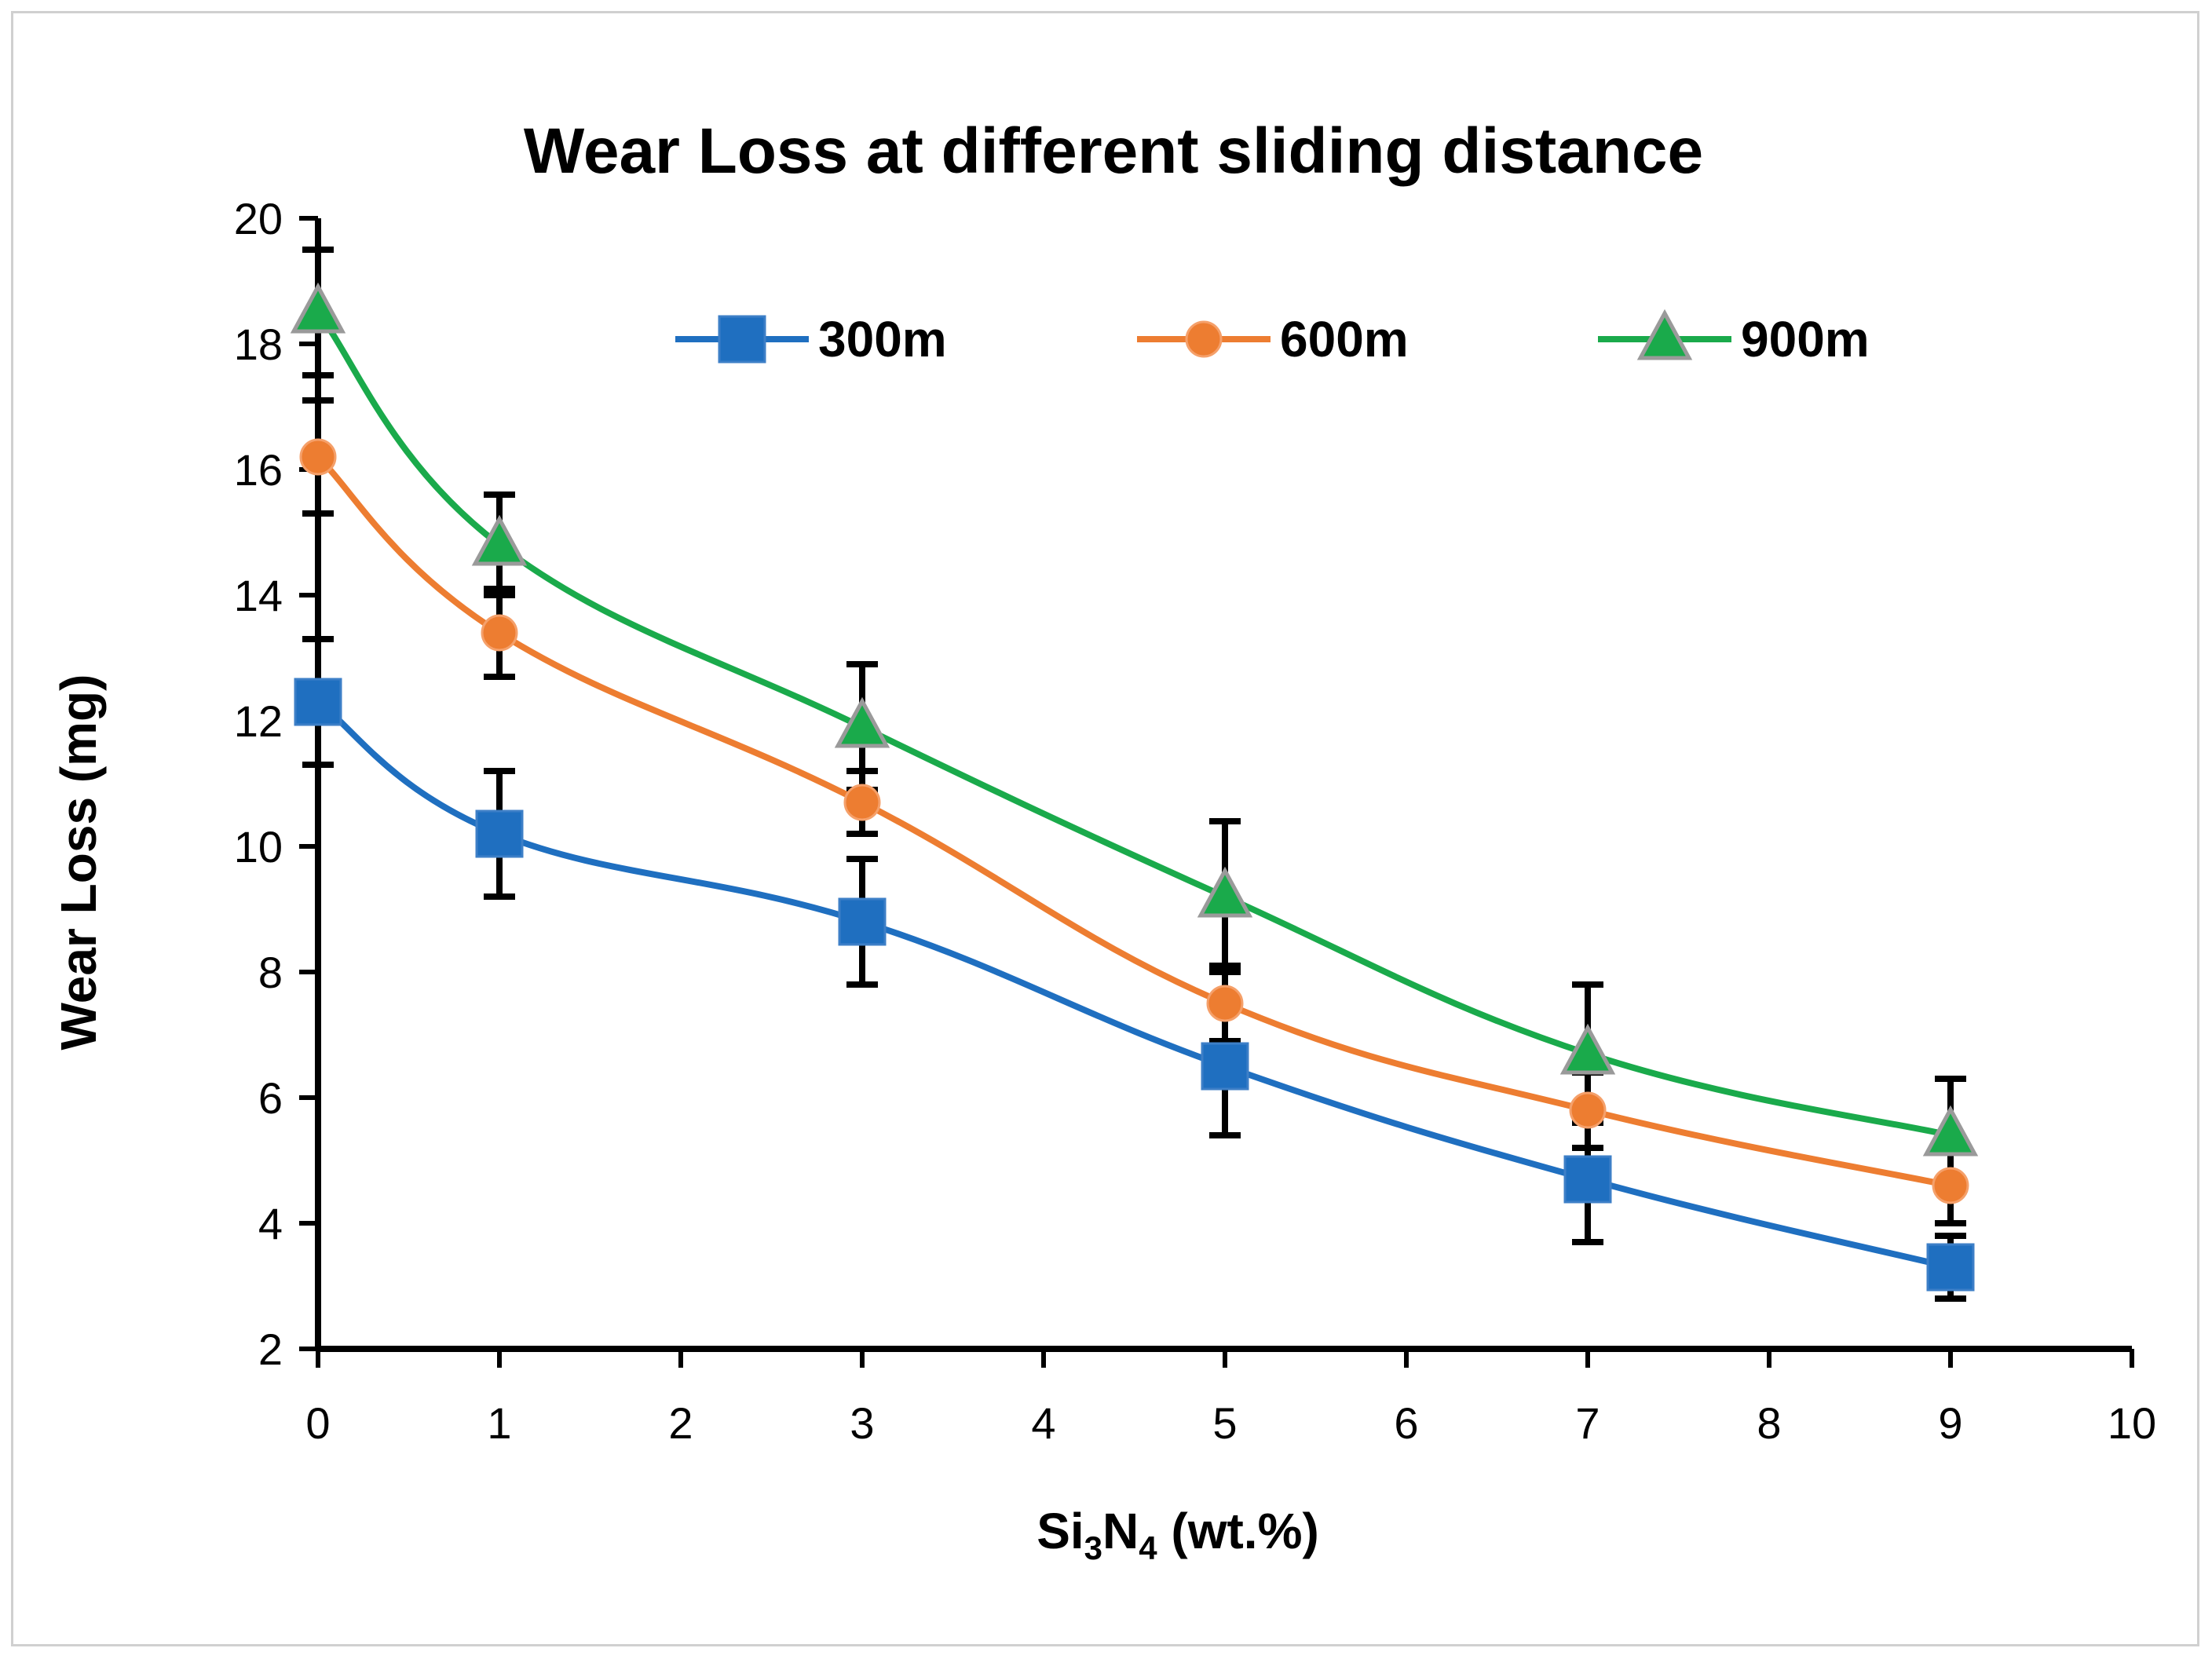 The height and width of the screenshot is (1659, 2212). Describe the element at coordinates (811, 339) in the screenshot. I see `legend-item-300m: 300m` at that location.